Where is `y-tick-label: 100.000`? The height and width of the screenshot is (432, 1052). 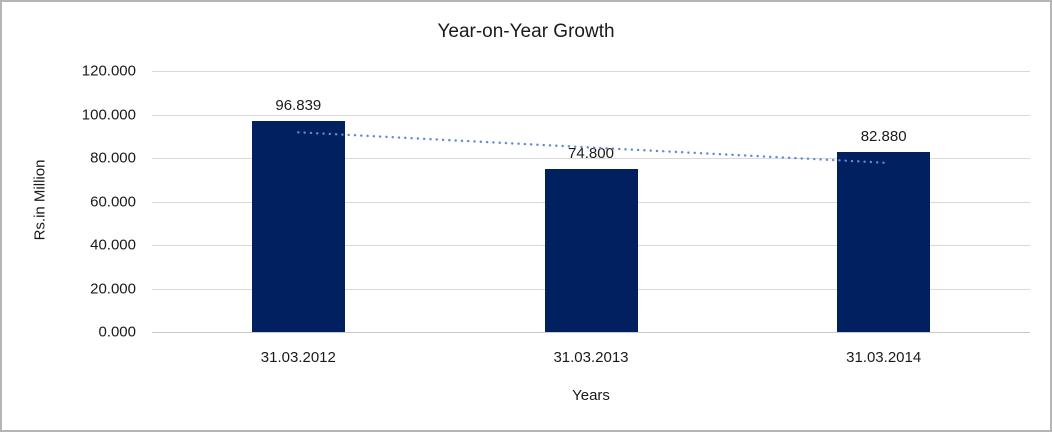
y-tick-label: 100.000 is located at coordinates (108, 114).